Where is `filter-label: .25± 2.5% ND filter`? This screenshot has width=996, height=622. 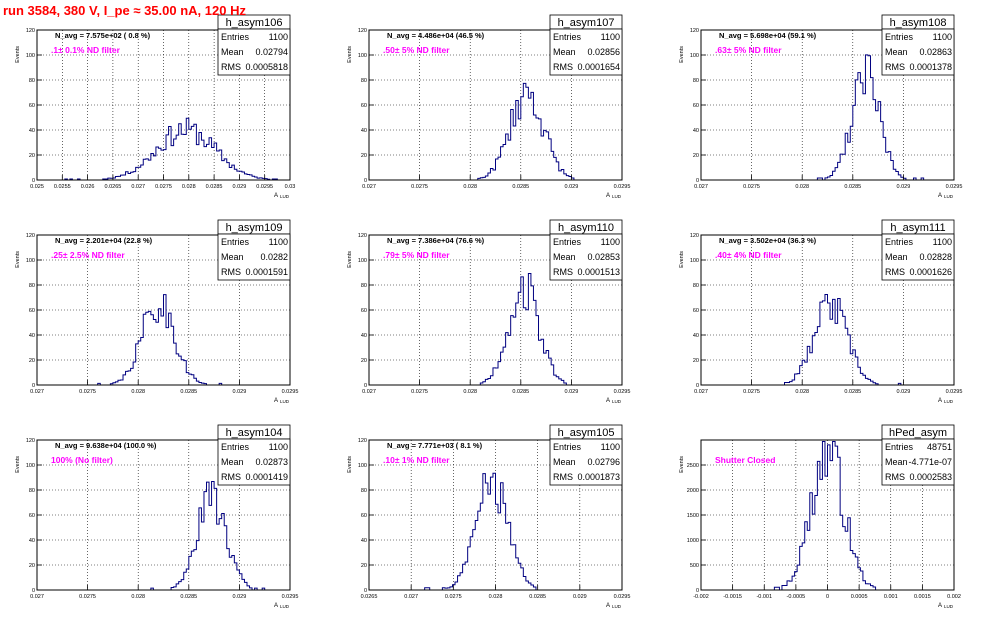 filter-label: .25± 2.5% ND filter is located at coordinates (88, 255).